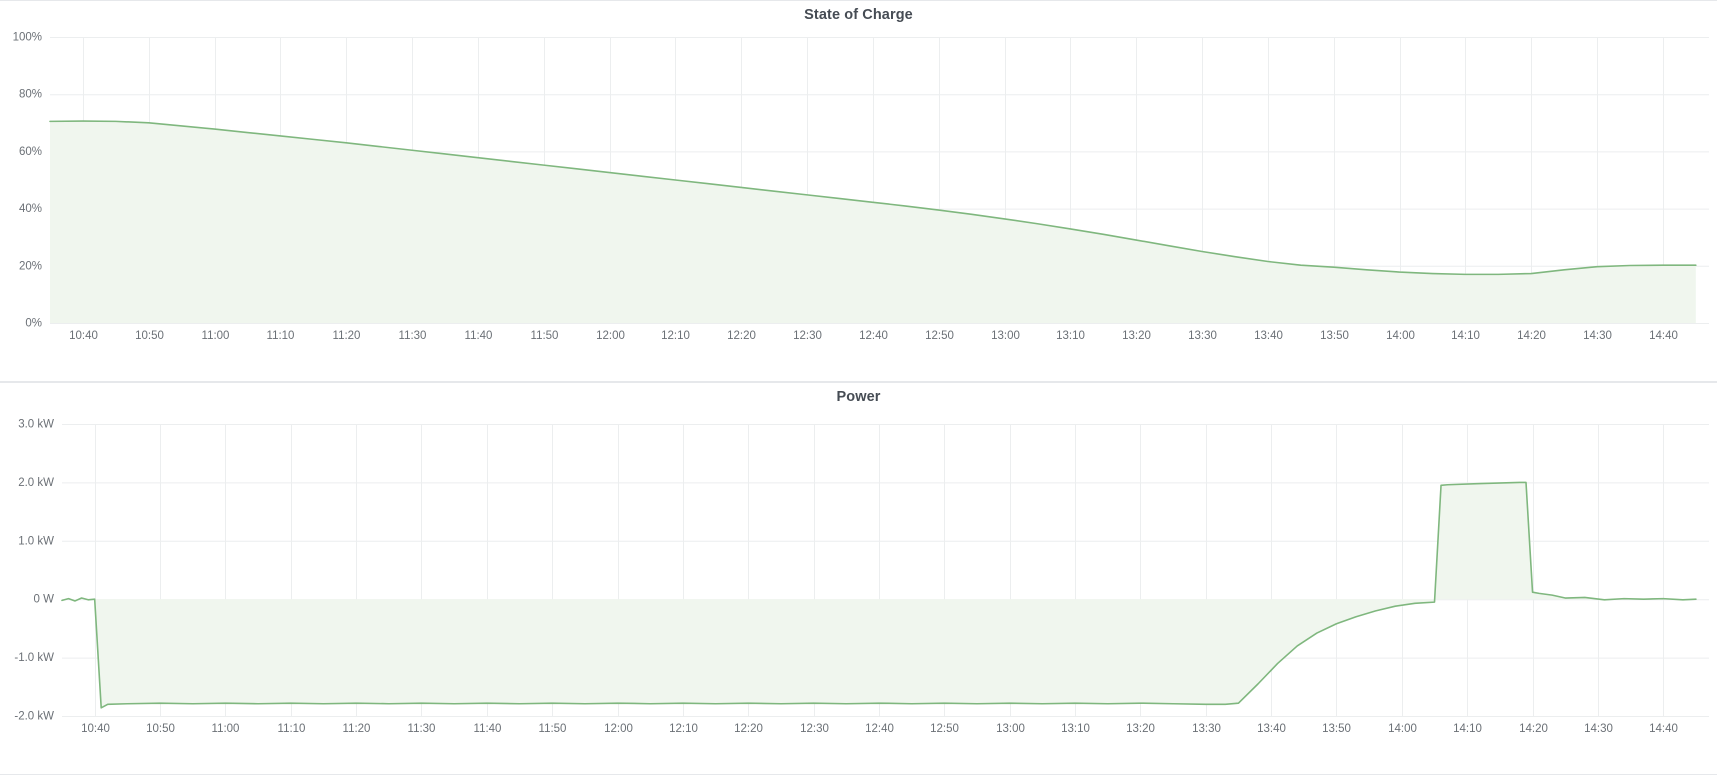  I want to click on y-axis-tick-label: 3.0 kW, so click(36, 425).